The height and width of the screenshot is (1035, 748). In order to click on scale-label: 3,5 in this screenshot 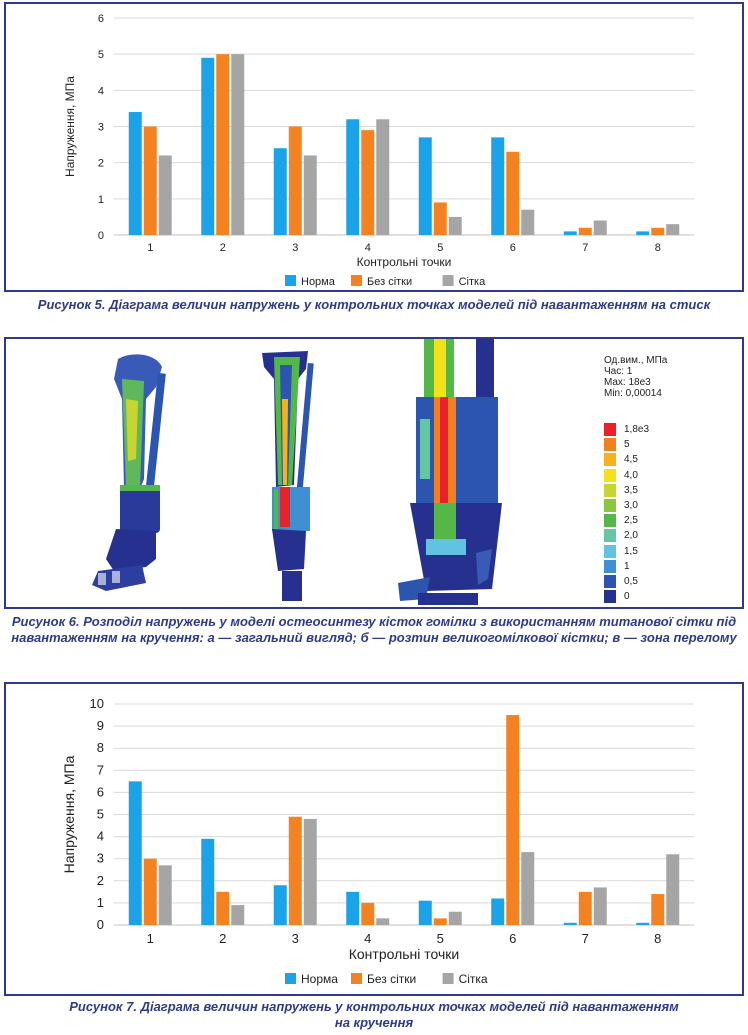, I will do `click(631, 490)`.